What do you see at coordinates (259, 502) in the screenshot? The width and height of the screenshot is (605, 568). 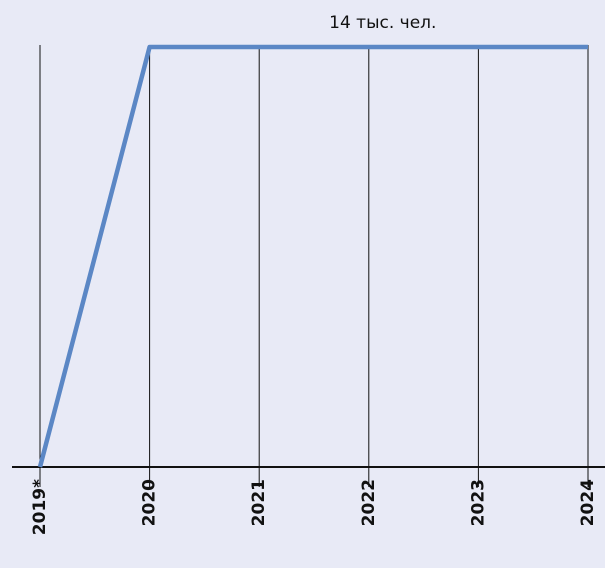 I see `x-tick-label: 2021` at bounding box center [259, 502].